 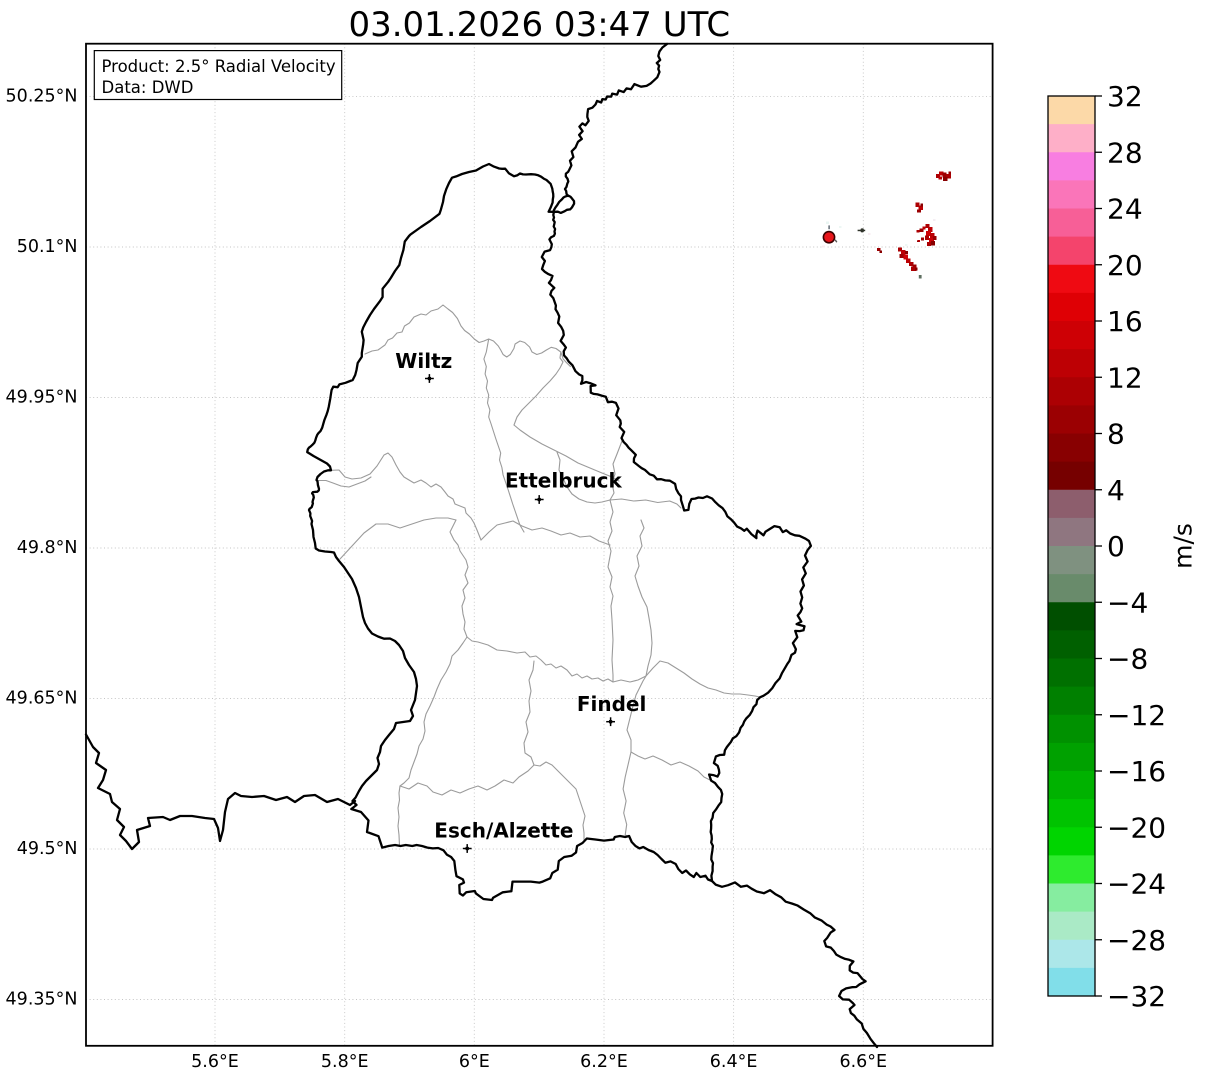 What do you see at coordinates (423, 361) in the screenshot?
I see `city-label: Wiltz` at bounding box center [423, 361].